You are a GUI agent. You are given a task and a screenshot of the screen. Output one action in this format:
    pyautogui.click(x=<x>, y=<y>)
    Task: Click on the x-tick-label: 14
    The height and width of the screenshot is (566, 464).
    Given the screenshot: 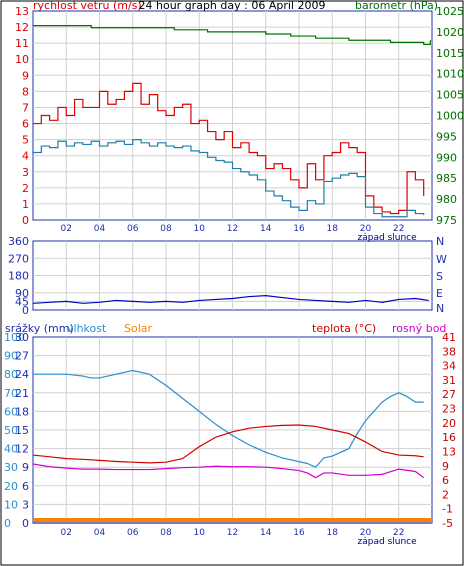 What is the action you would take?
    pyautogui.click(x=266, y=229)
    